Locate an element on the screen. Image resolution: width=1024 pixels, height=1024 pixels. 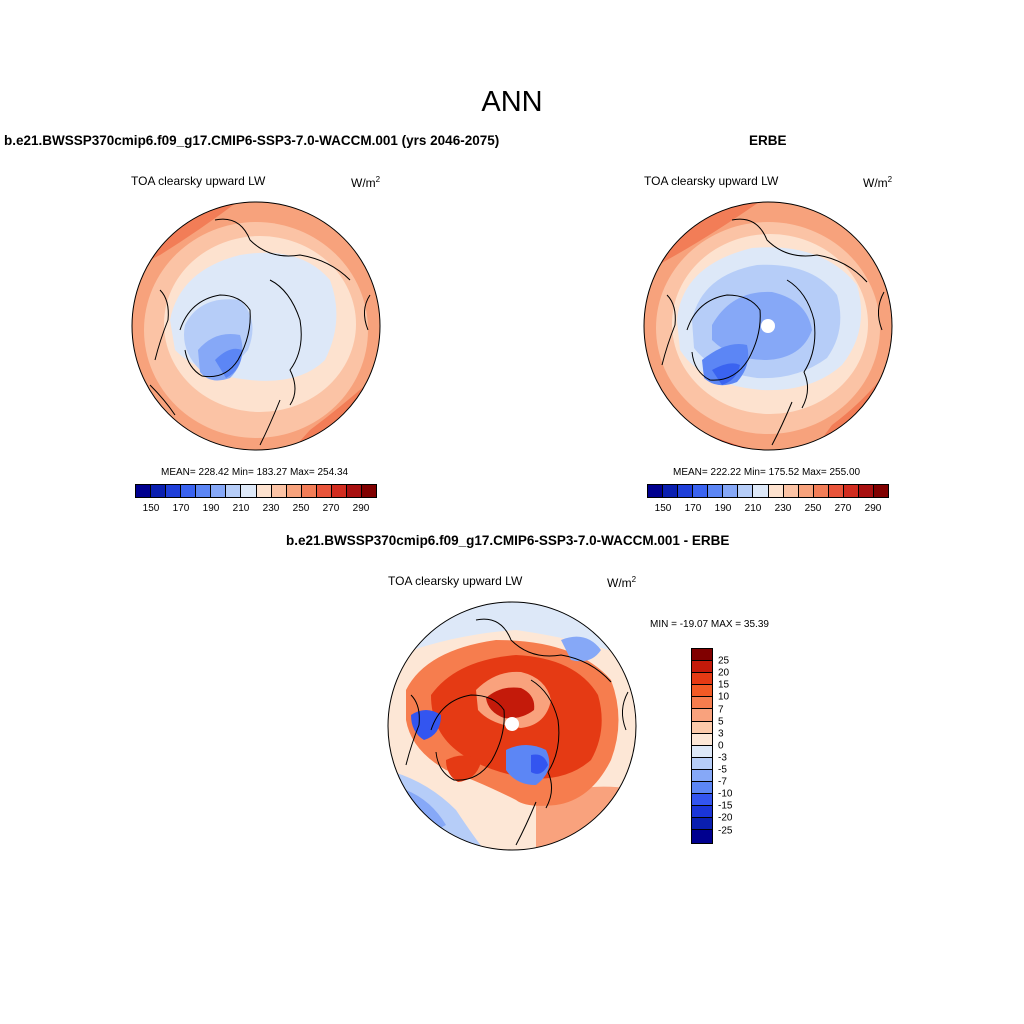
colorbar-tick-label: -5 is located at coordinates (722, 770).